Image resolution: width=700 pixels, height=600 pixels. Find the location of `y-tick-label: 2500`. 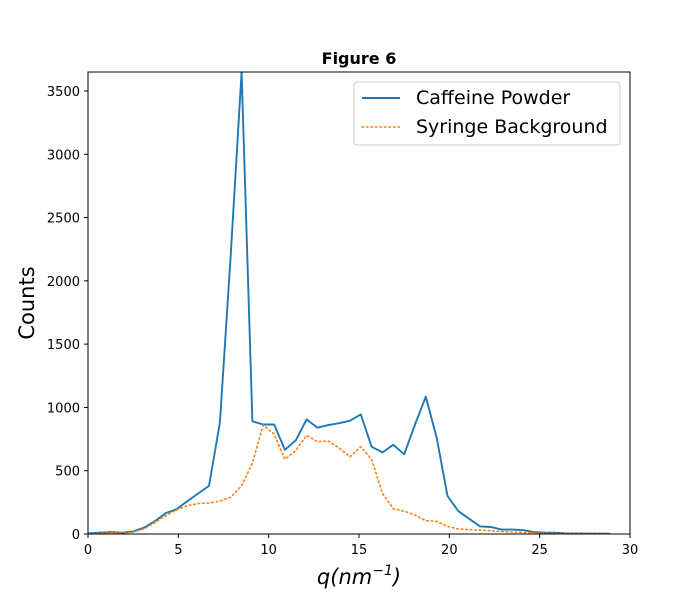

y-tick-label: 2500 is located at coordinates (63, 219).